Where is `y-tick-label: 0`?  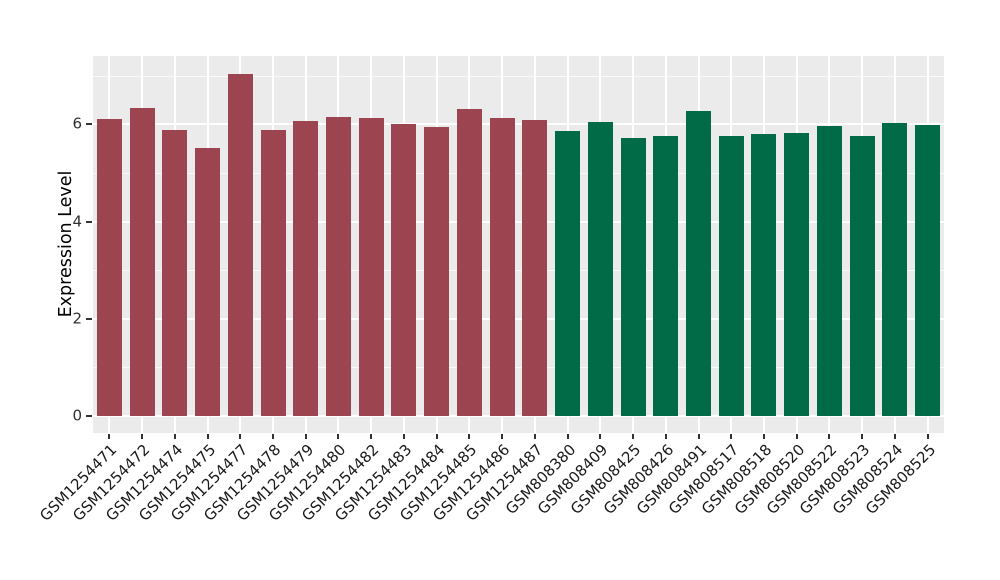
y-tick-label: 0 is located at coordinates (77, 415).